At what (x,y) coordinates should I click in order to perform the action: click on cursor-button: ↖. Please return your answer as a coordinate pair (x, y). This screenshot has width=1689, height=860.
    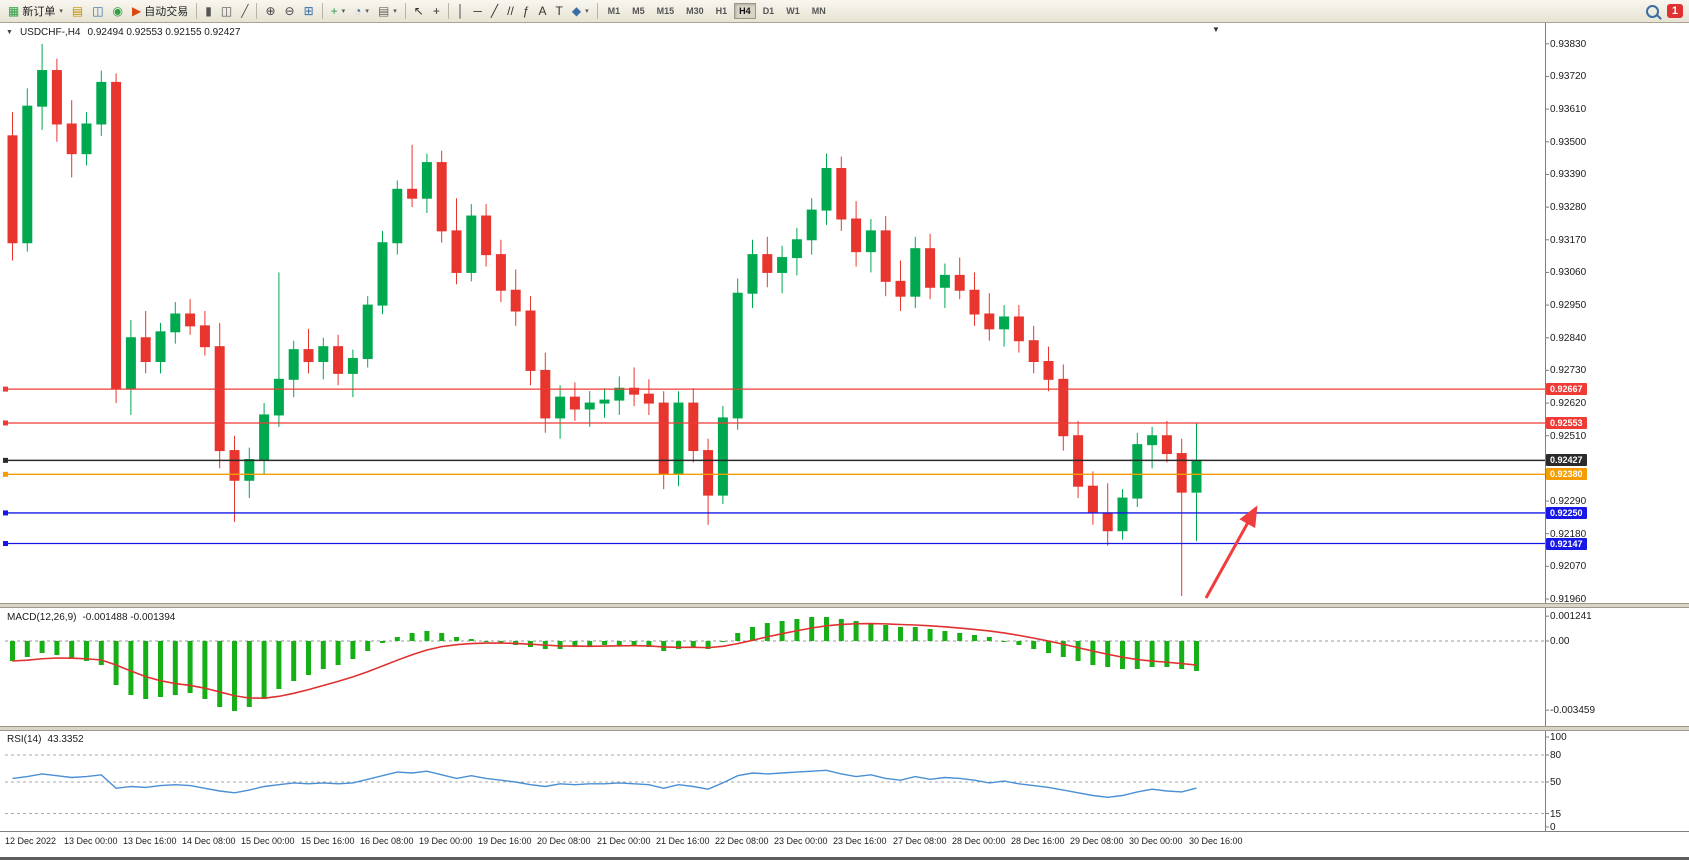
    Looking at the image, I should click on (419, 11).